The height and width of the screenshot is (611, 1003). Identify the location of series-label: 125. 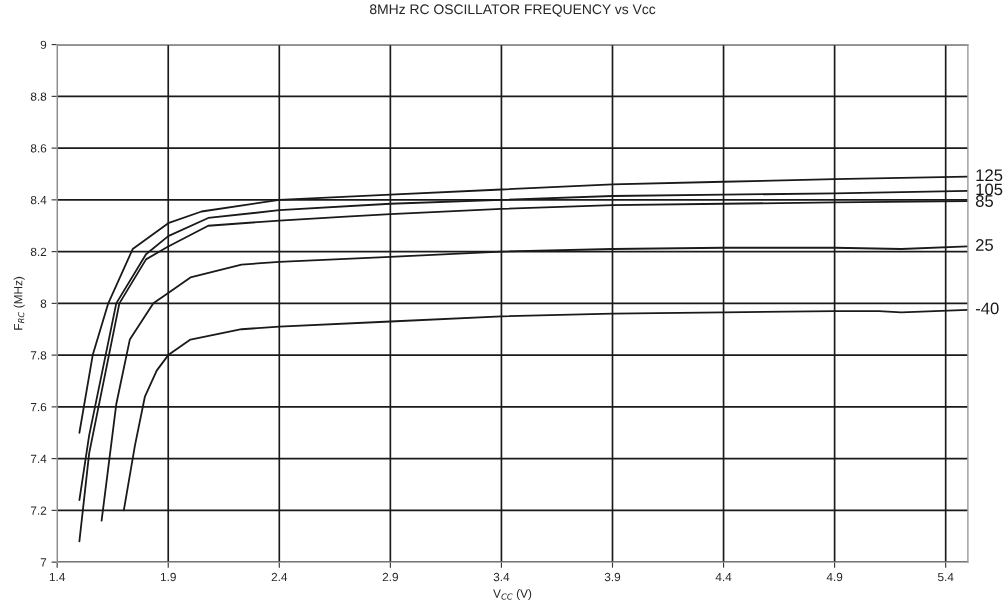
(989, 175).